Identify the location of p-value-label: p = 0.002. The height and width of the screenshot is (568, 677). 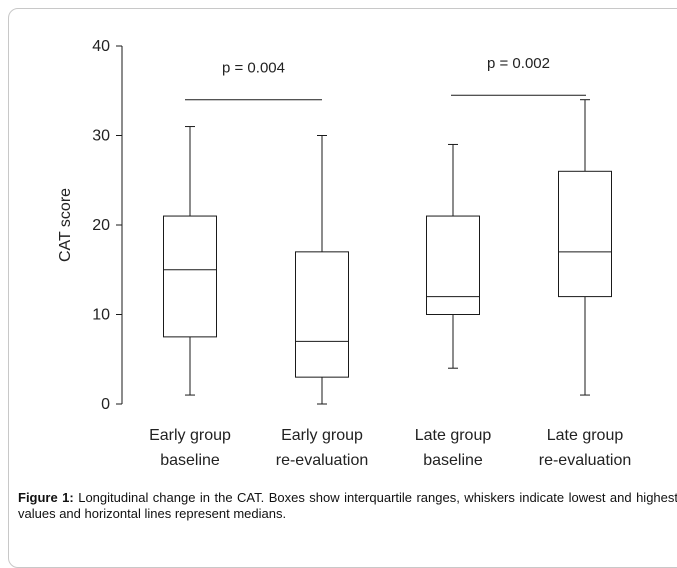
(518, 63).